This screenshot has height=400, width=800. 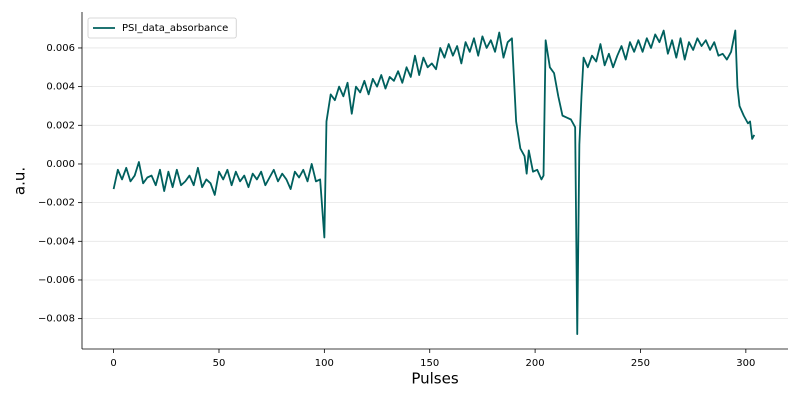 I want to click on y-tick-label: −0.002, so click(x=56, y=203).